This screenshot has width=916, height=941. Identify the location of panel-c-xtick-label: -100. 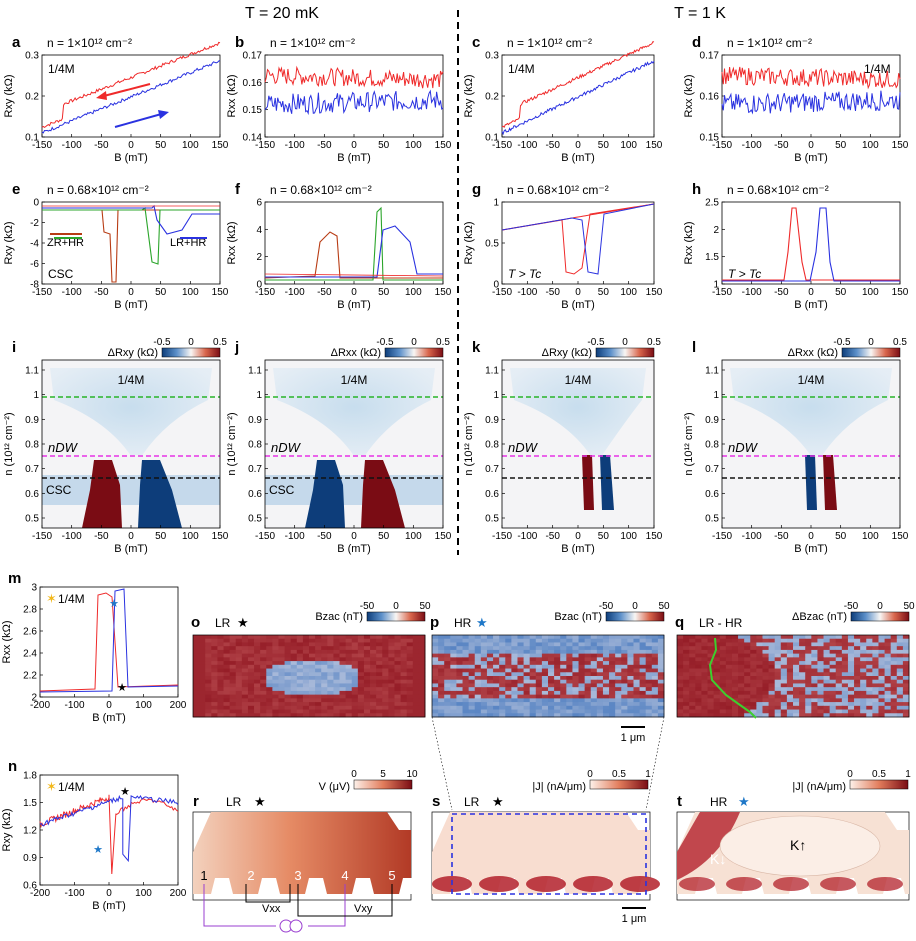
(527, 145).